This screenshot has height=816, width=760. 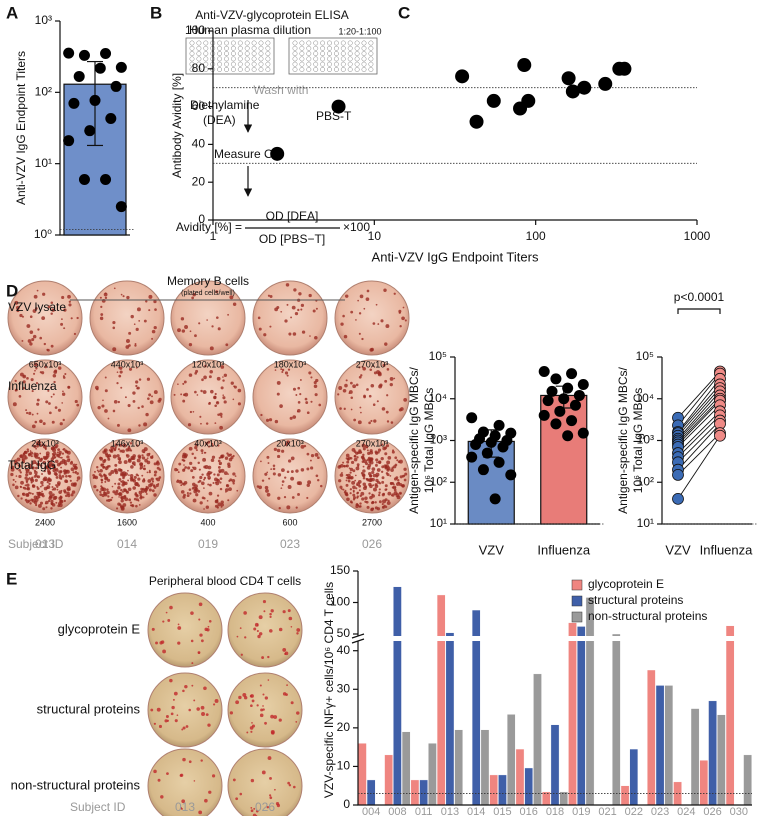 I want to click on legend-label: non-structural proteins, so click(x=647, y=616).